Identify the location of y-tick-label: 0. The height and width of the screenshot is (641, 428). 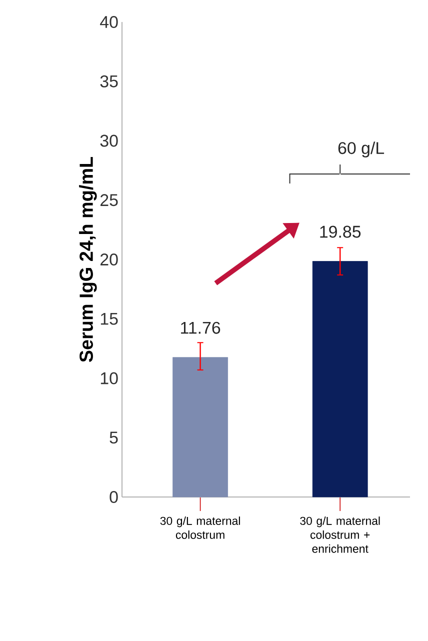
(114, 497).